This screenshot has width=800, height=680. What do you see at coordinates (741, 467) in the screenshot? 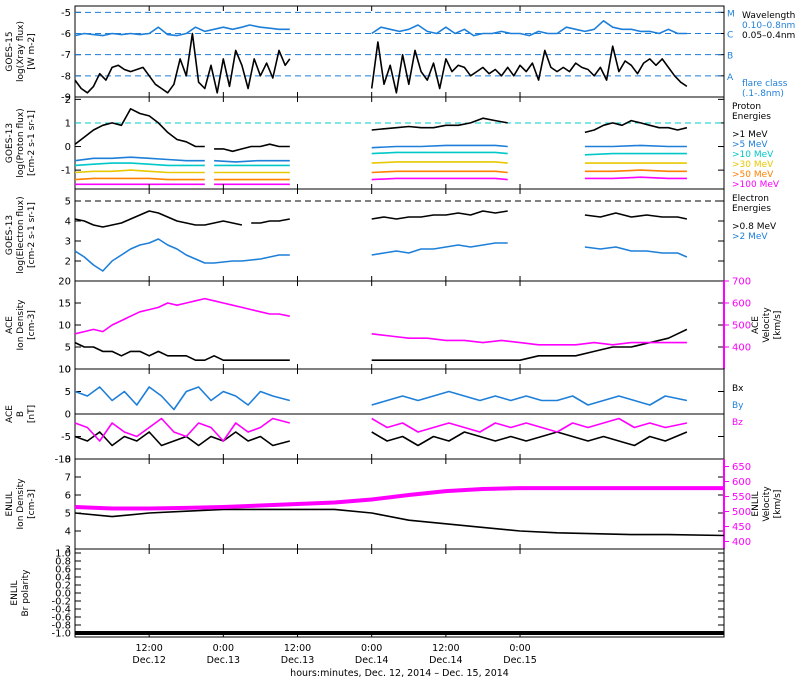
I see `y-right-tick-label: 650` at bounding box center [741, 467].